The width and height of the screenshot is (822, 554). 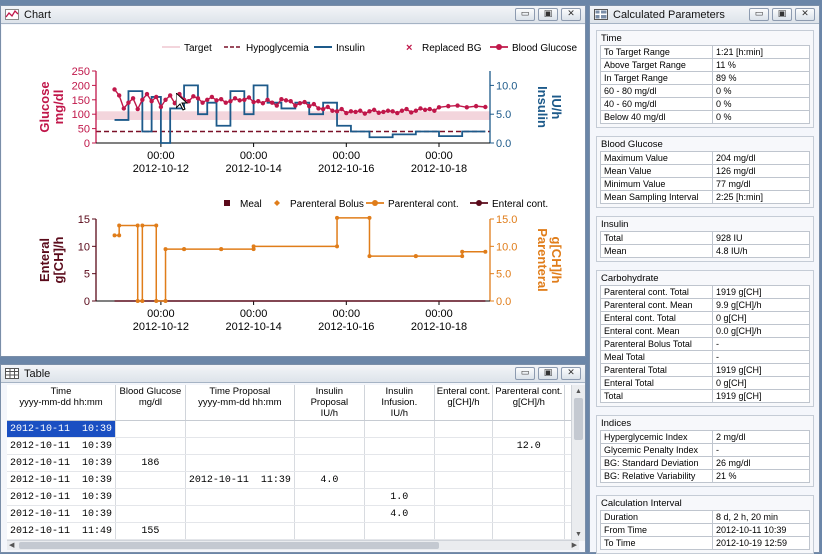 What do you see at coordinates (150, 463) in the screenshot?
I see `table-cell: 186` at bounding box center [150, 463].